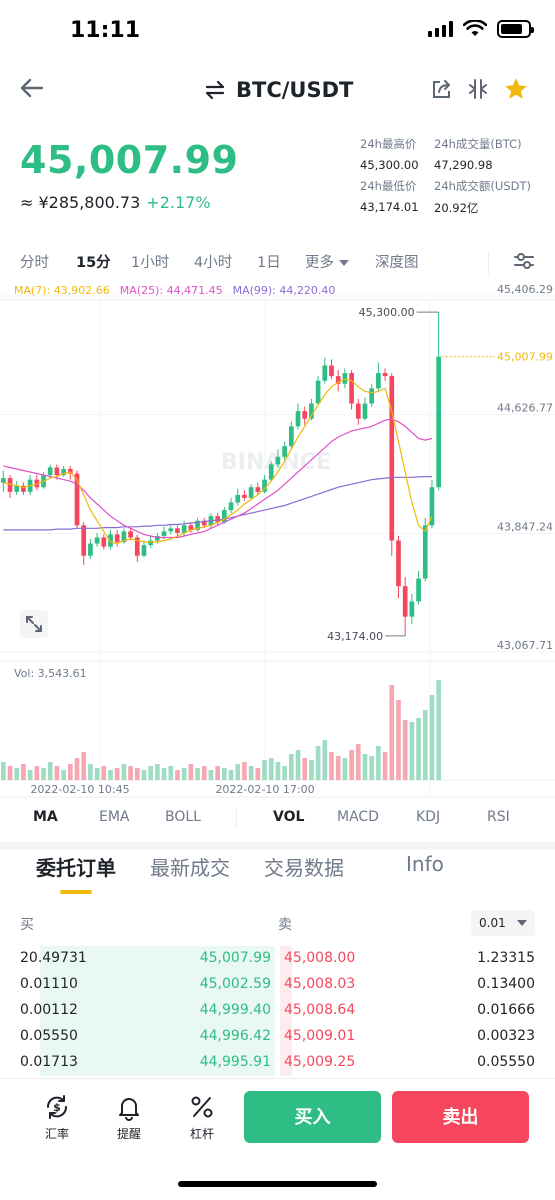 The width and height of the screenshot is (555, 1200). Describe the element at coordinates (27, 925) in the screenshot. I see `bid-header: 买` at that location.